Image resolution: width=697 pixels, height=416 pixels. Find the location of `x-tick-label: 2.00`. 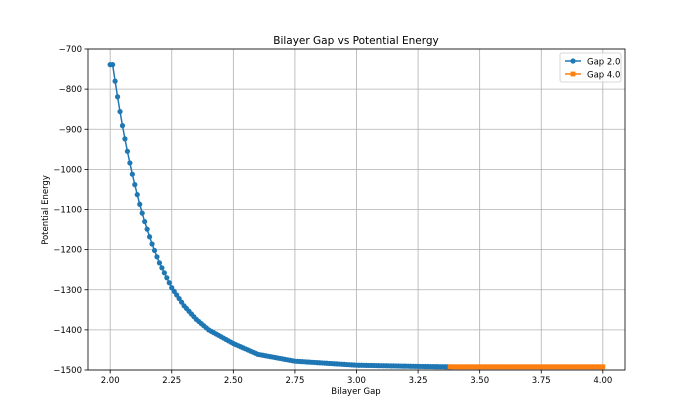

x-tick-label: 2.00 is located at coordinates (110, 381).